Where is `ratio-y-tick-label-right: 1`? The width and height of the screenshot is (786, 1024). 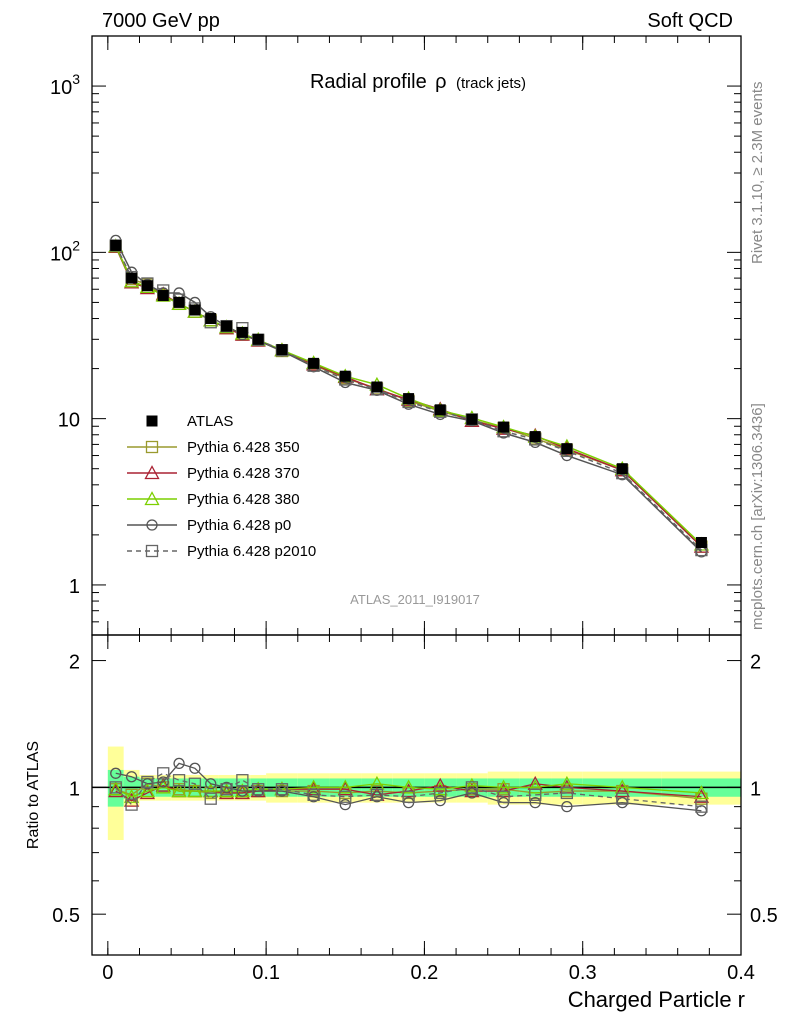 ratio-y-tick-label-right: 1 is located at coordinates (755, 789).